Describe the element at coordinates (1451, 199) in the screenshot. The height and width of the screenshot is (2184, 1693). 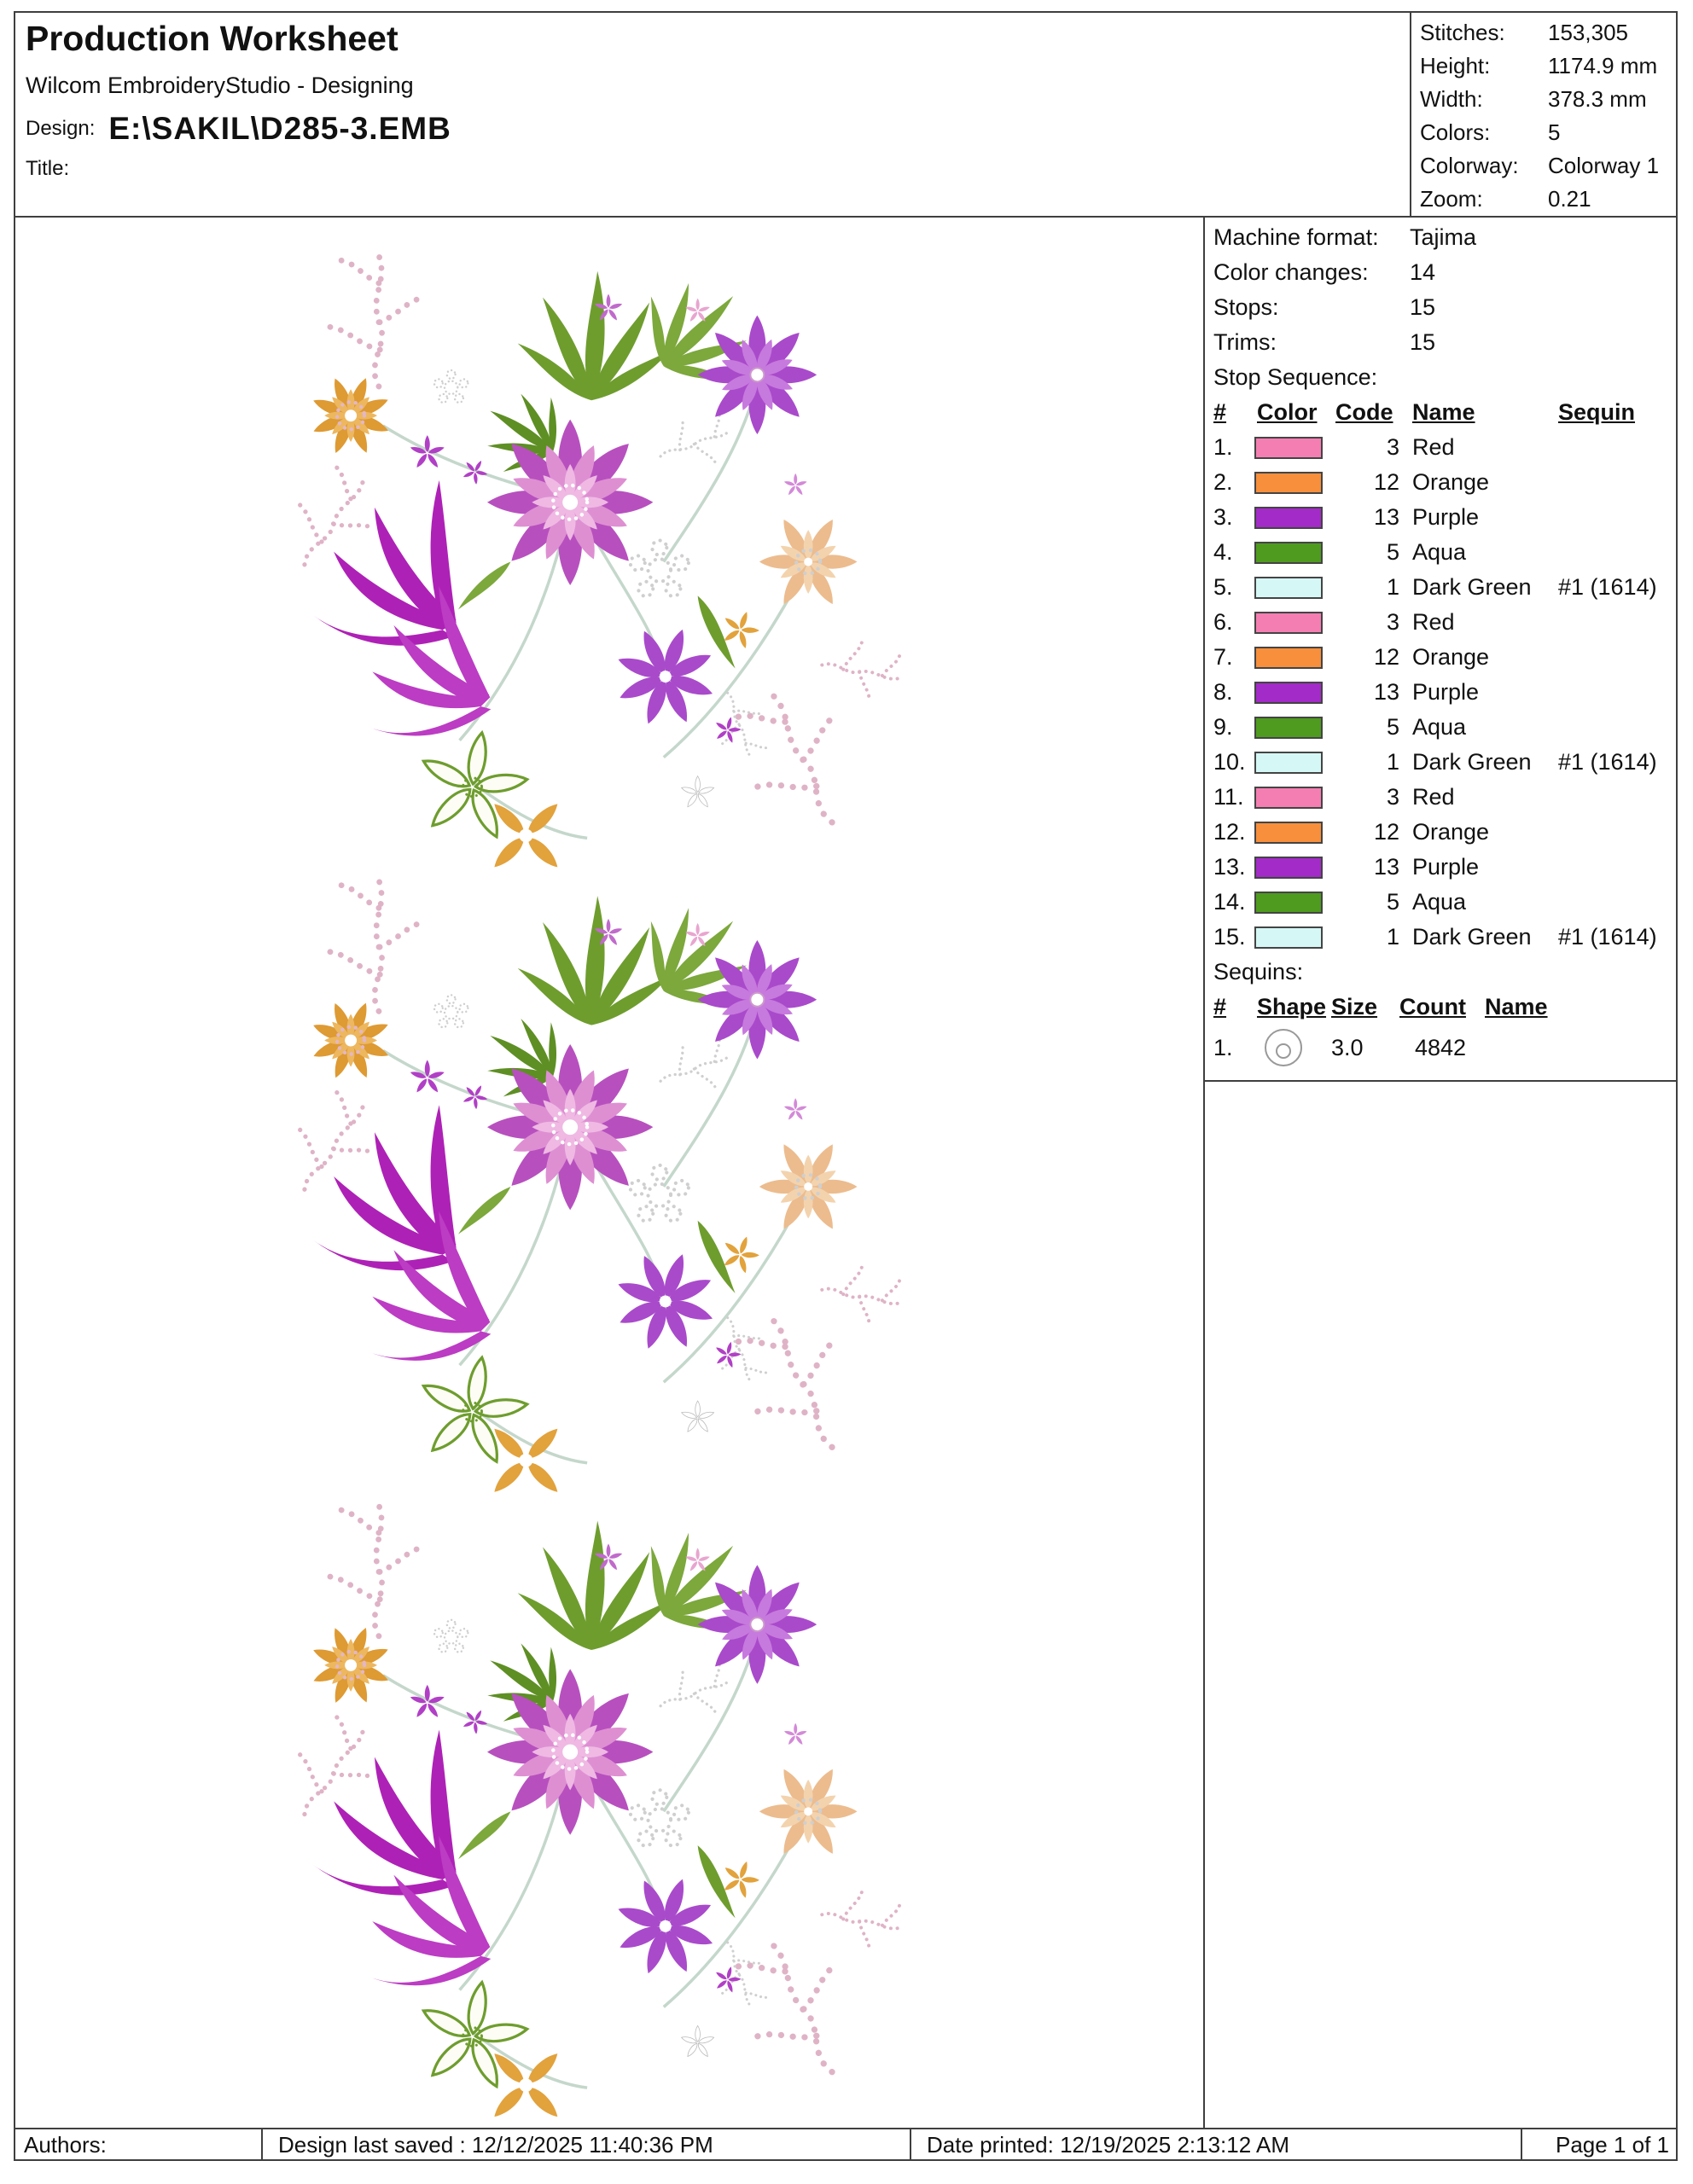
I see `summary-label: Zoom:` at that location.